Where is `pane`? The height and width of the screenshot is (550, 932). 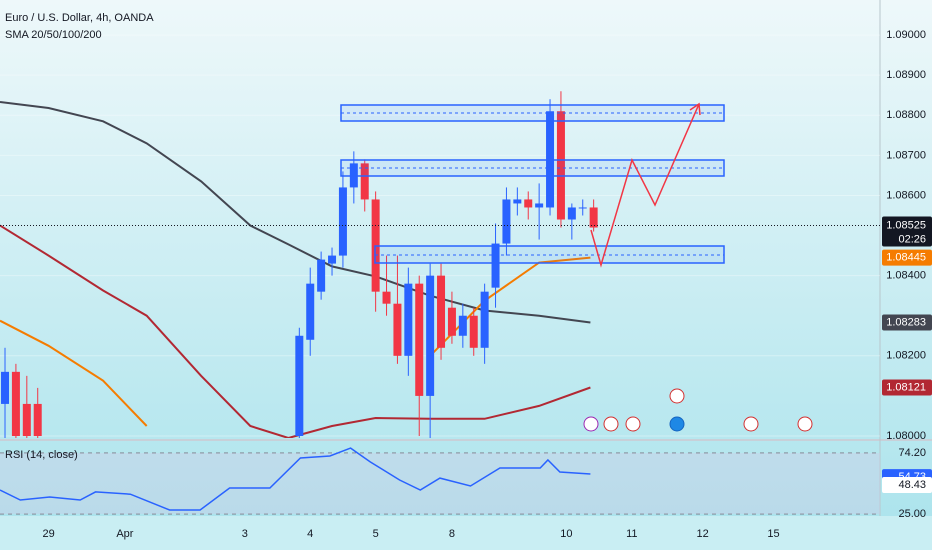 pane is located at coordinates (440, 481).